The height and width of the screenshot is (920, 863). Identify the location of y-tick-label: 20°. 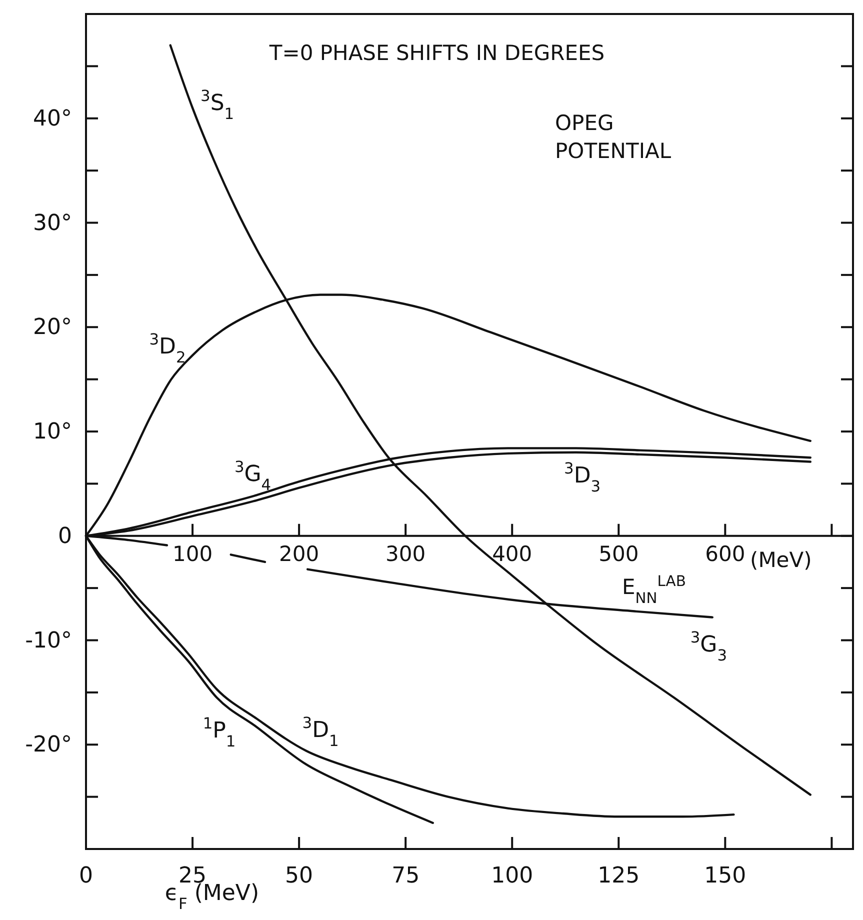
(52, 327).